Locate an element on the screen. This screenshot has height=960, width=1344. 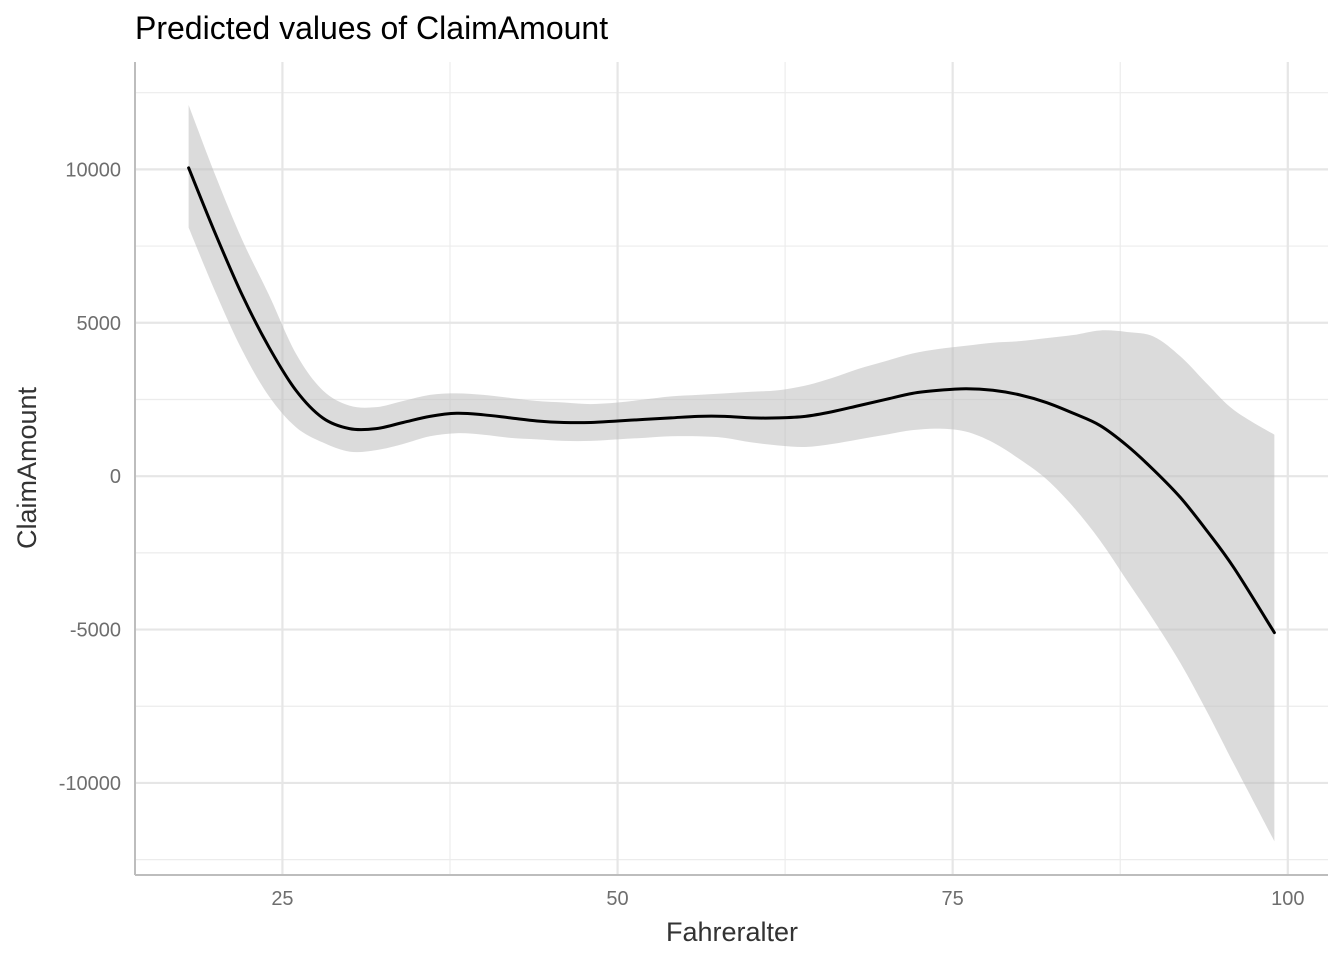
y-tick-label: -10000 is located at coordinates (90, 784).